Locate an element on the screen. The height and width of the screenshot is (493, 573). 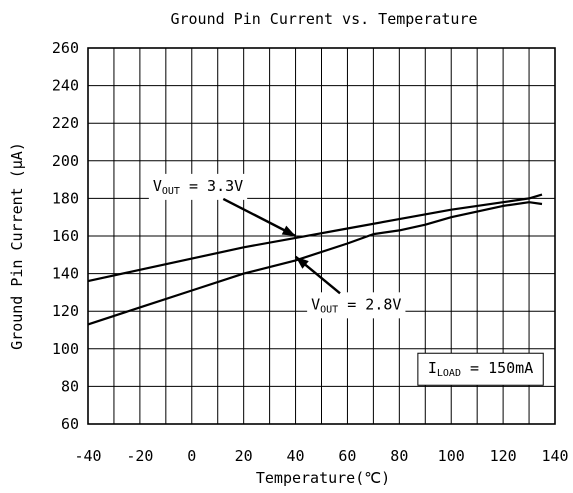
x-tick-label: 60 is located at coordinates (347, 456).